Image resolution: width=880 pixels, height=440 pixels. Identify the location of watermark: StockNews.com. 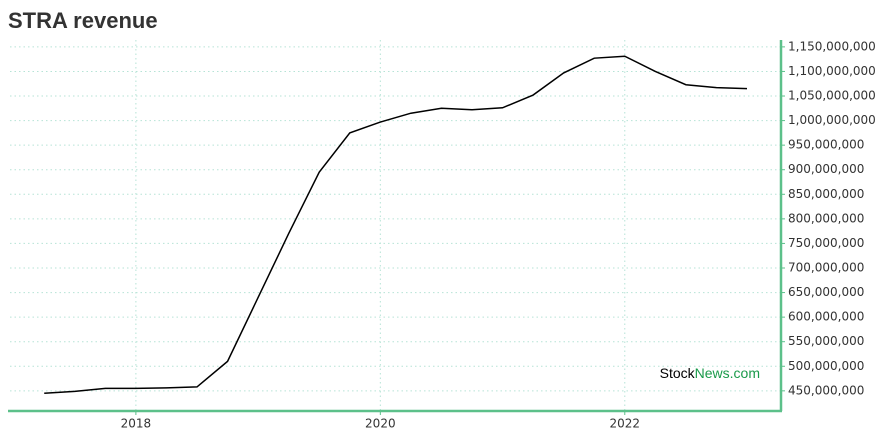
(710, 373).